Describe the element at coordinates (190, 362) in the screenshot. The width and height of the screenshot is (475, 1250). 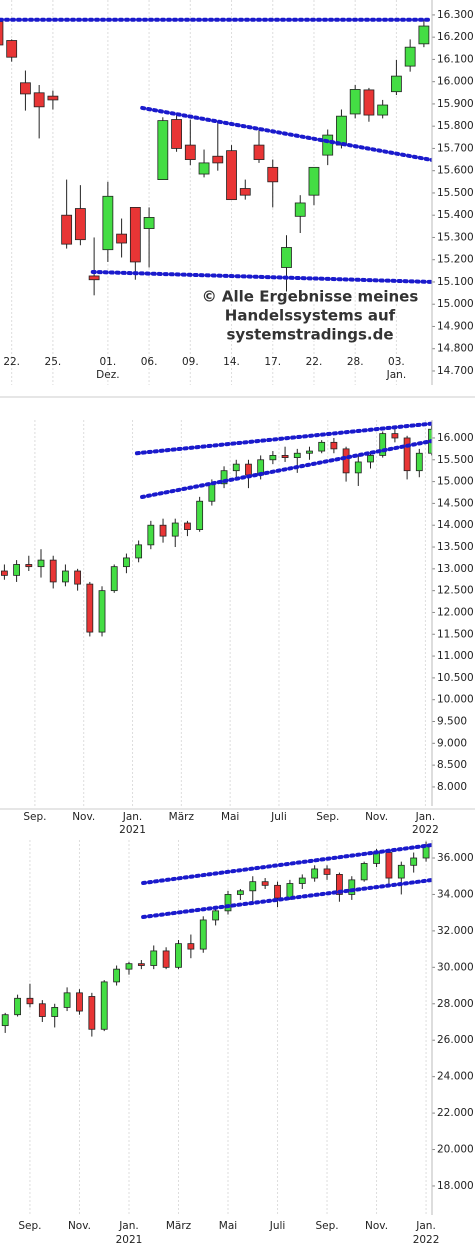
I see `x-tick-label: 09.` at that location.